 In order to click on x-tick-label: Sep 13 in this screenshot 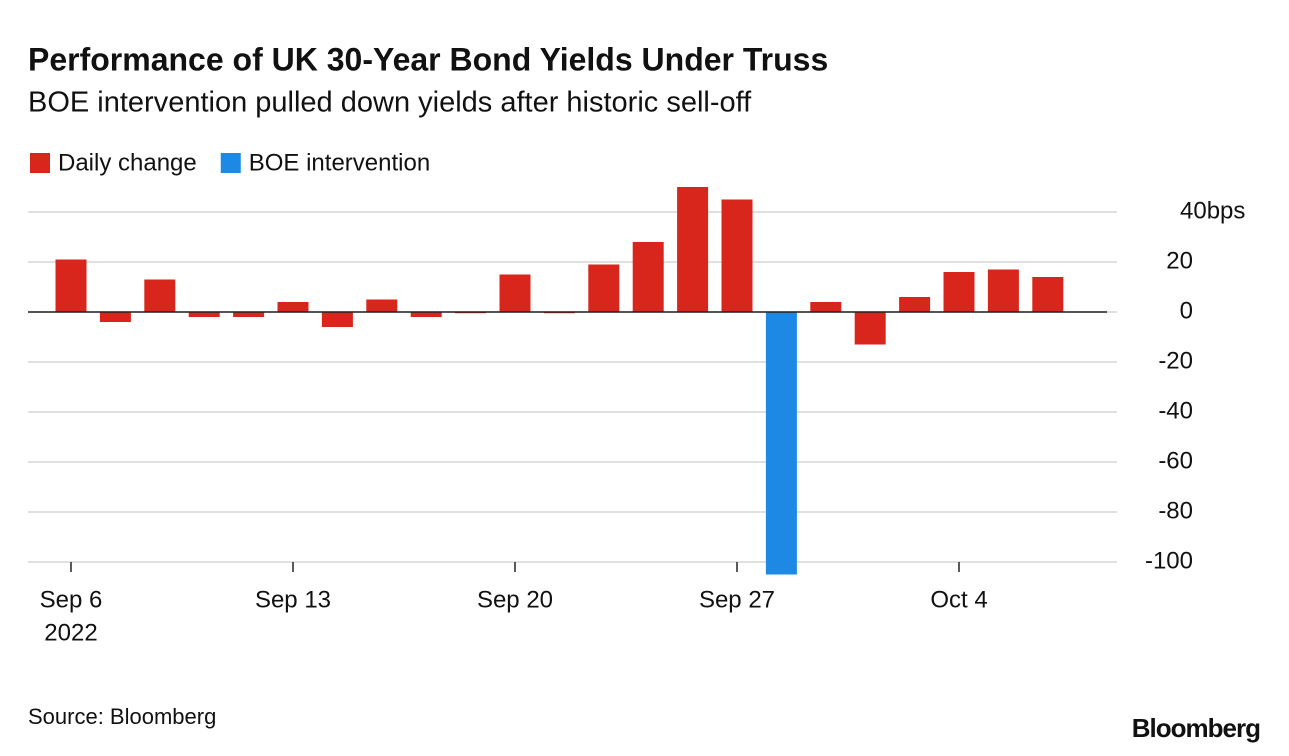, I will do `click(293, 599)`.